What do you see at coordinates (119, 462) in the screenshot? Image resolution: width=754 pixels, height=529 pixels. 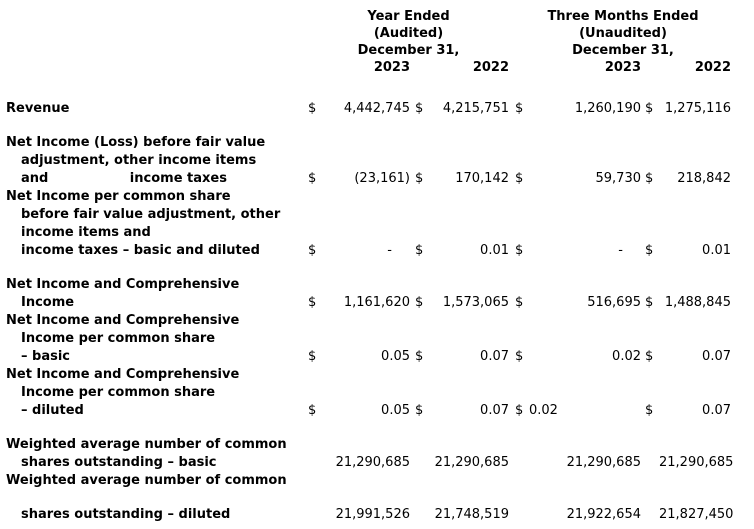 I see `row-label: shares outstanding – basic` at bounding box center [119, 462].